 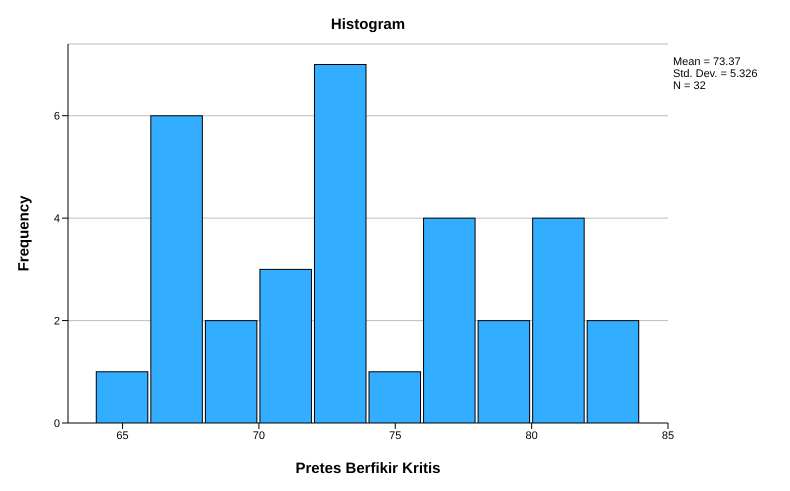 What do you see at coordinates (395, 436) in the screenshot?
I see `x-tick-label: 75` at bounding box center [395, 436].